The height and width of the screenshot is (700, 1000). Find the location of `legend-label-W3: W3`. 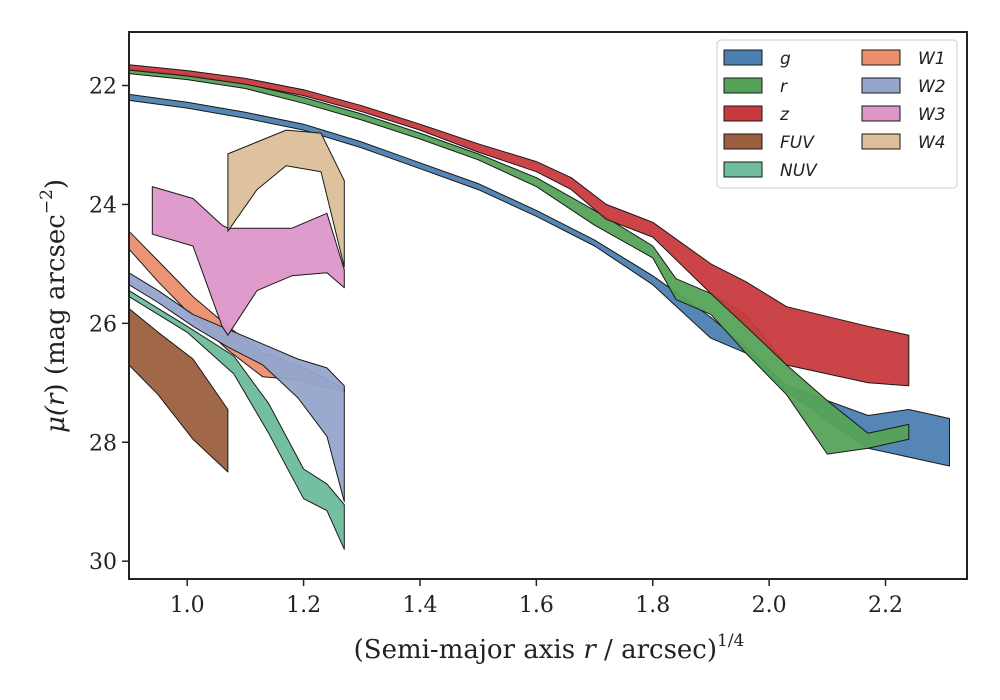

legend-label-W3: W3 is located at coordinates (932, 115).